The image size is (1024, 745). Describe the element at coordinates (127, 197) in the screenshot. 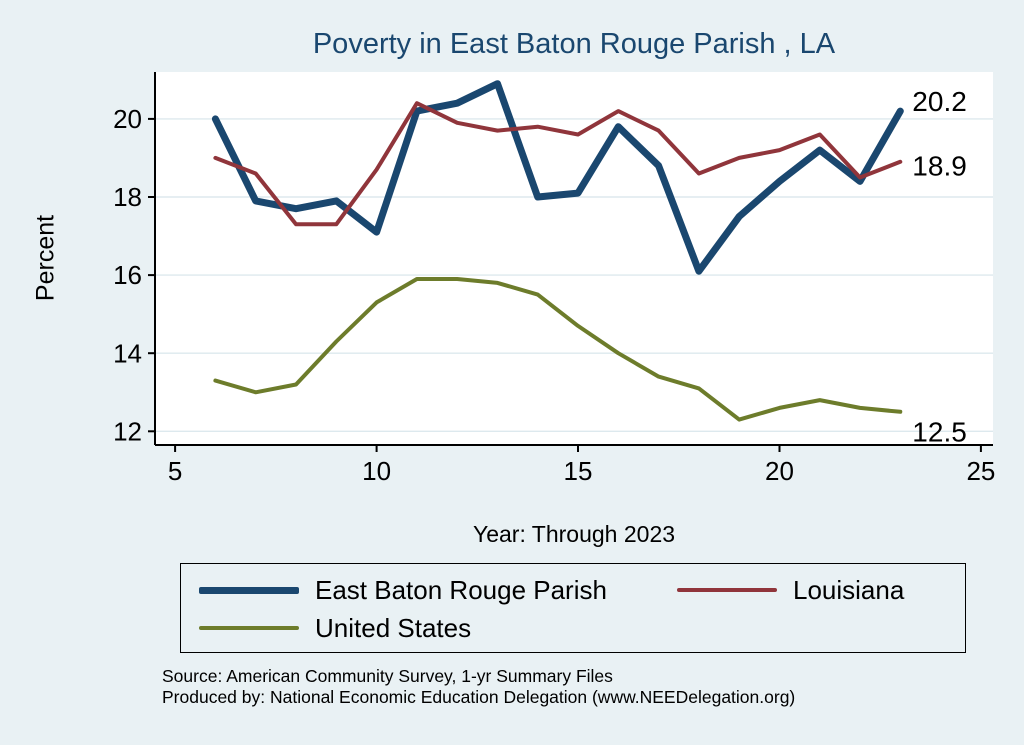

I see `y-tick-label: 18` at that location.